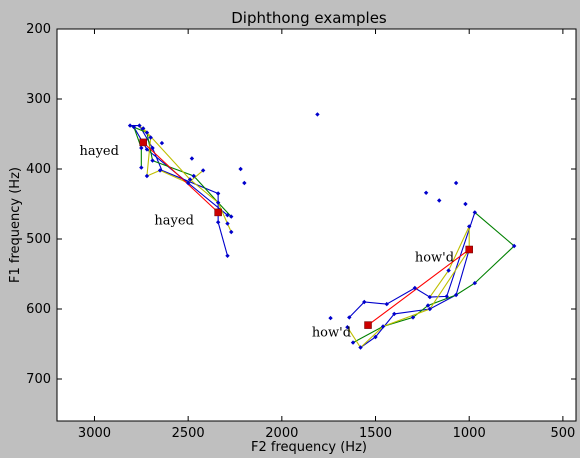 This screenshot has height=458, width=580. Describe the element at coordinates (188, 433) in the screenshot. I see `x-tick-label: 2500` at that location.